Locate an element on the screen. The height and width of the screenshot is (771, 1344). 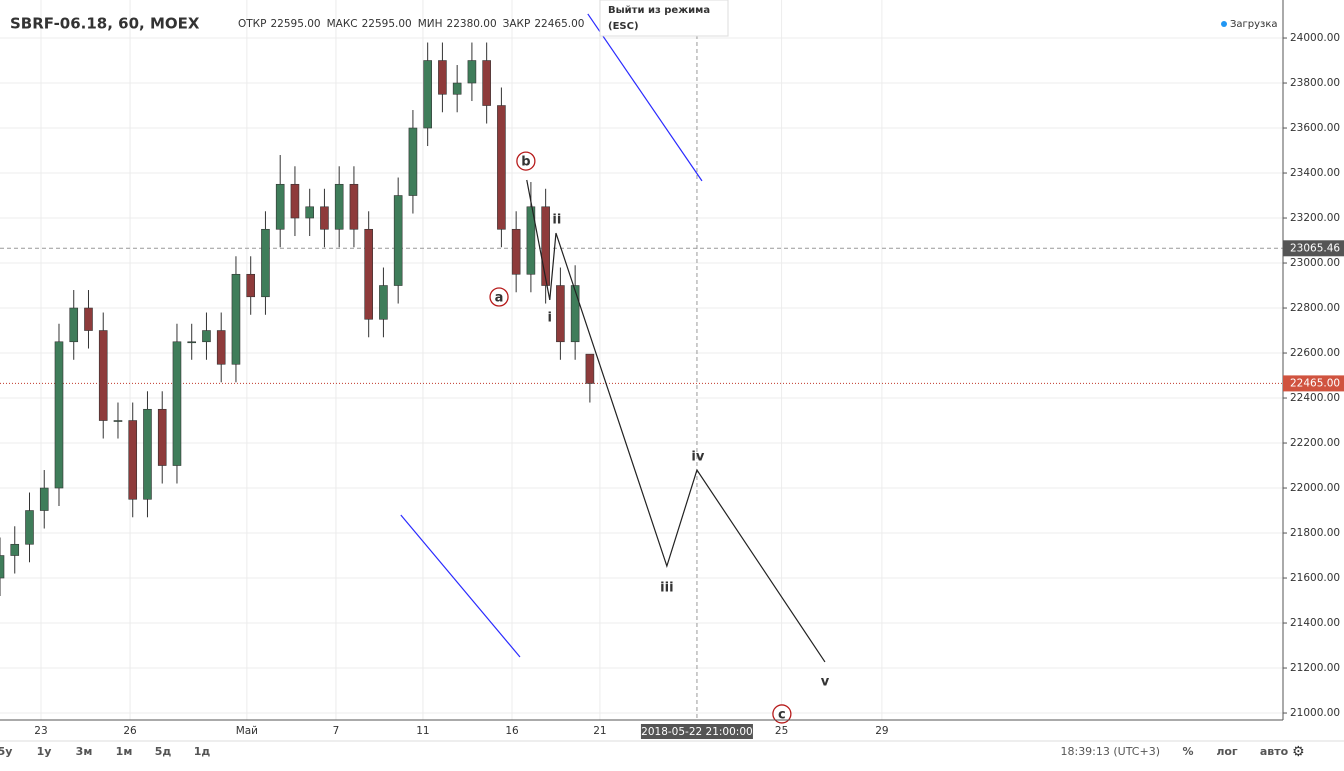
last-price-label: 22465.00 is located at coordinates (1315, 383).